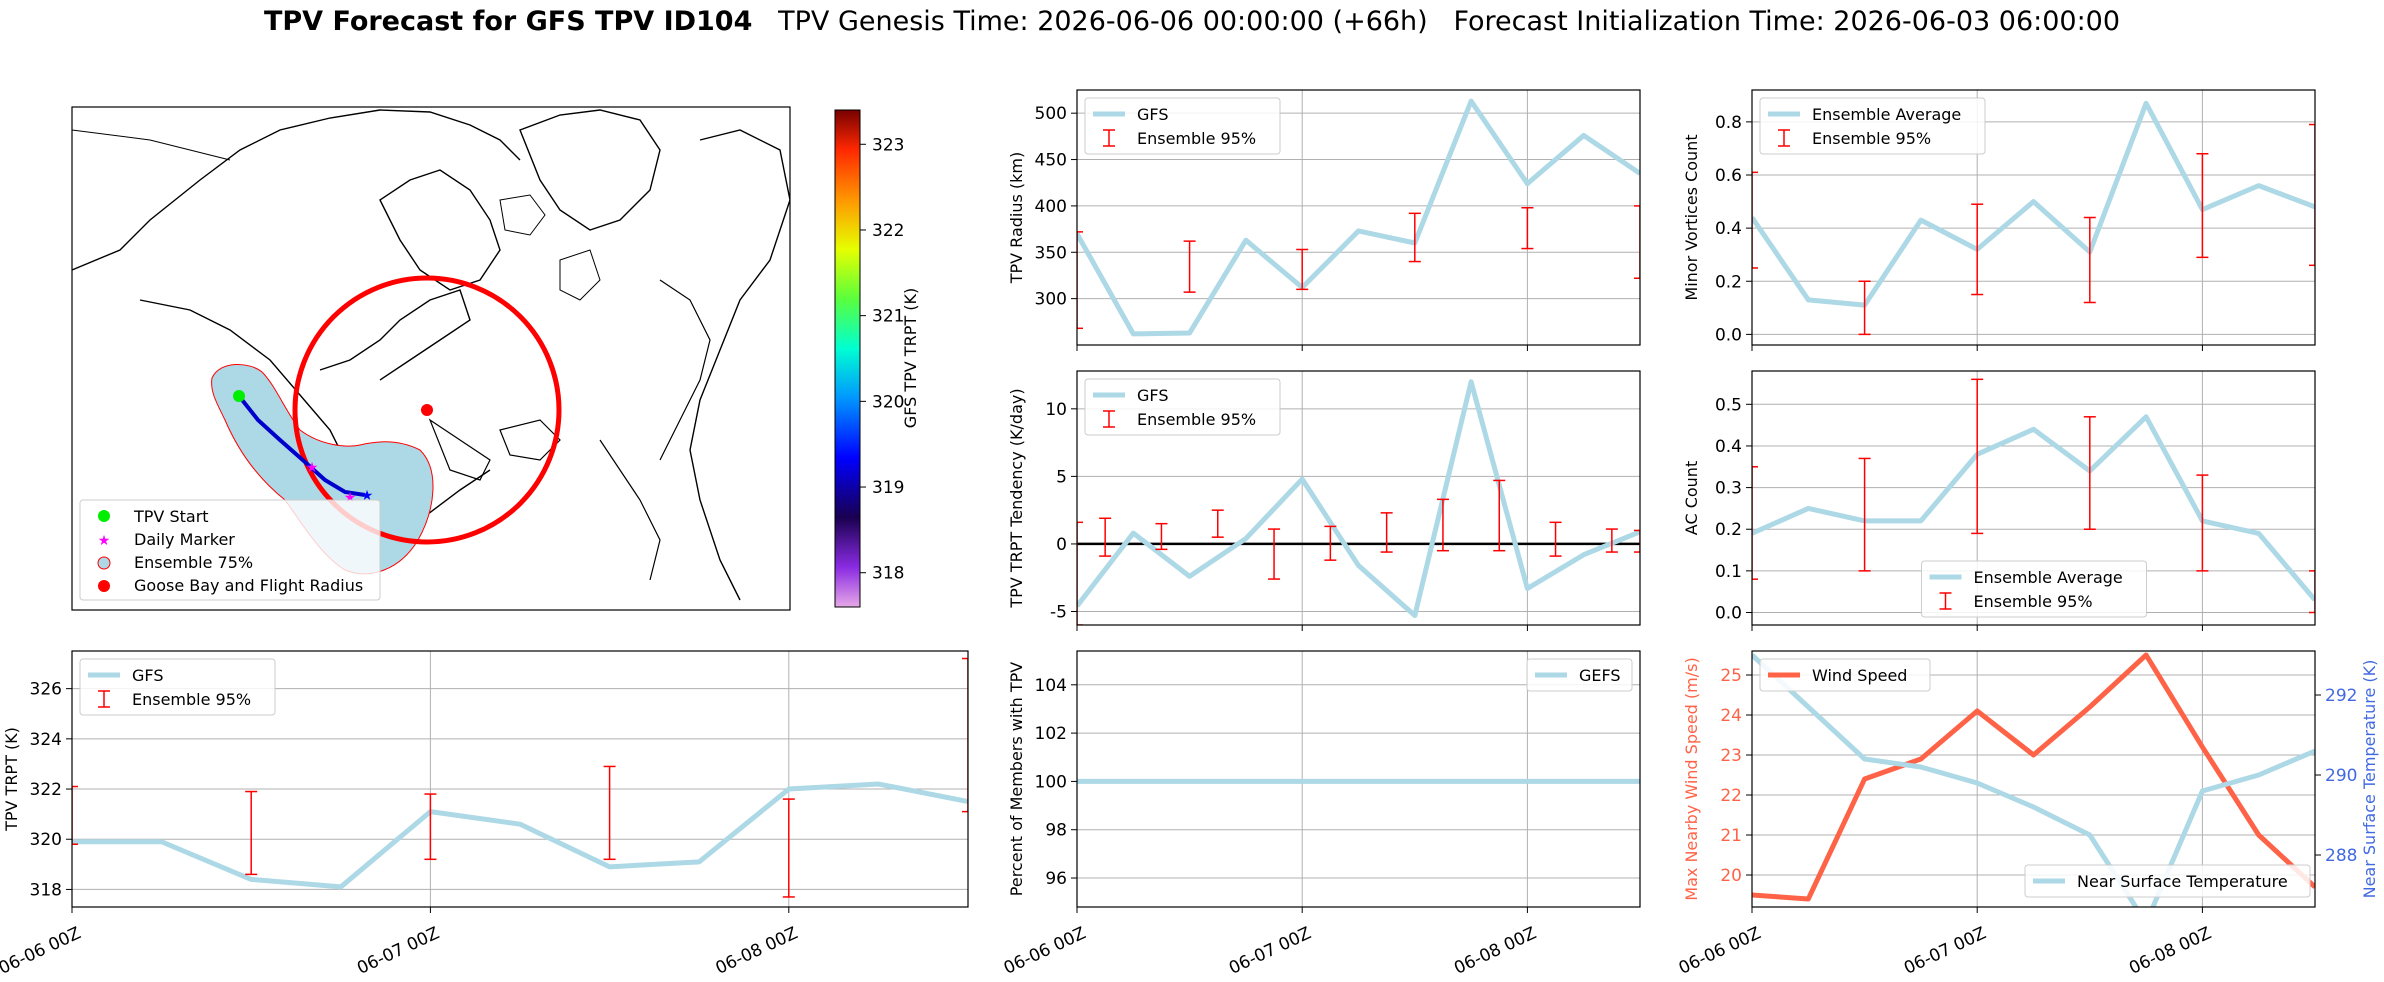 The height and width of the screenshot is (982, 2384). Describe the element at coordinates (1051, 207) in the screenshot. I see `y-tick-label: 400` at that location.